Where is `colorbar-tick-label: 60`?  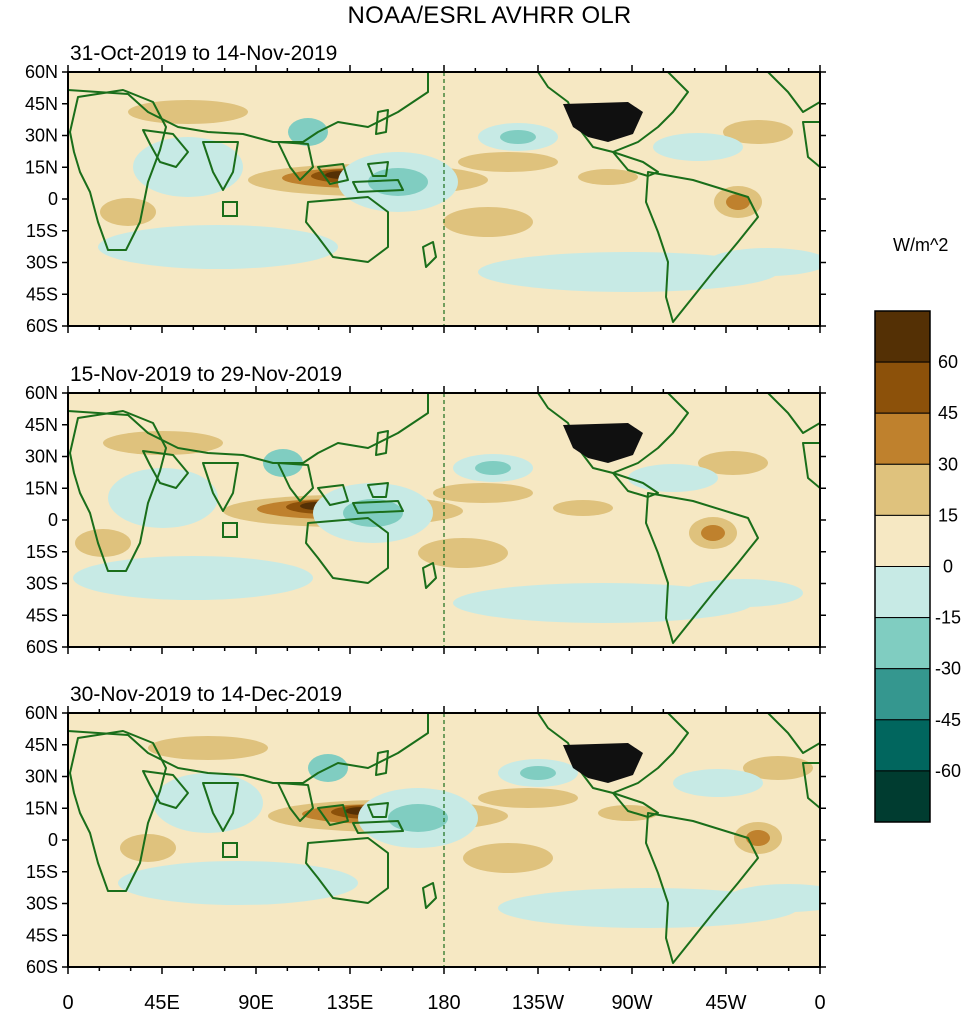 colorbar-tick-label: 60 is located at coordinates (948, 362).